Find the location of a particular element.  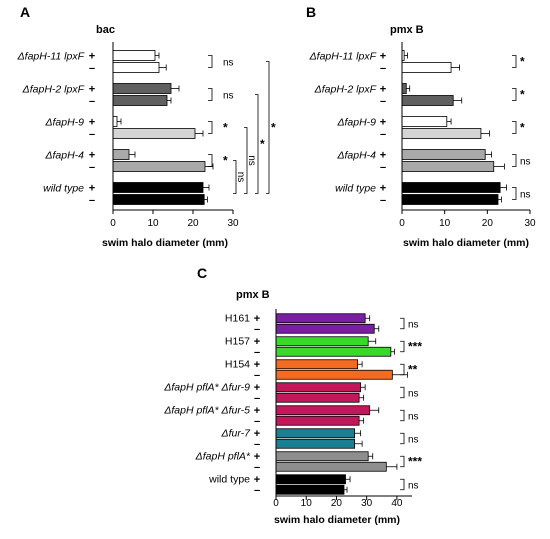

panel-letter-c: C is located at coordinates (202, 273).